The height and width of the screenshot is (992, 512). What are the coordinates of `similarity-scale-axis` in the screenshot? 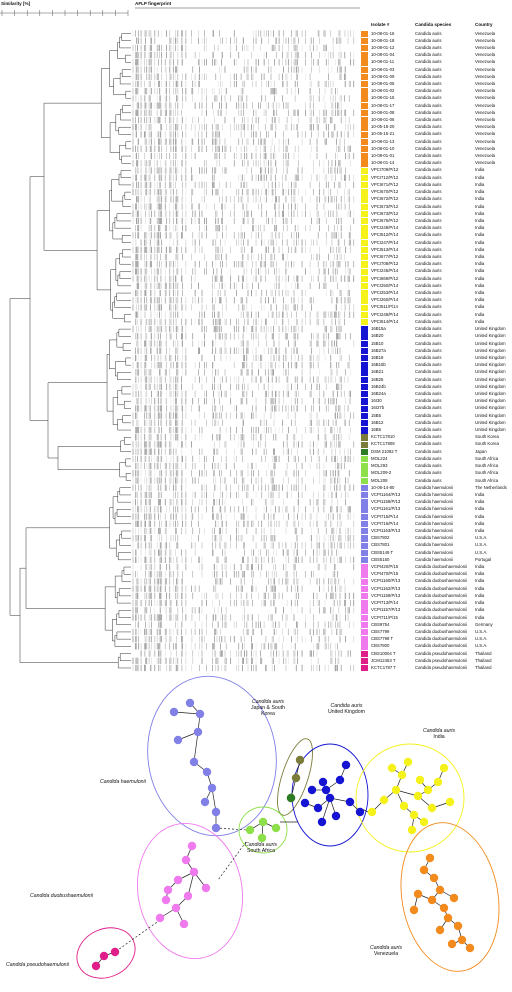 It's located at (180, 11).